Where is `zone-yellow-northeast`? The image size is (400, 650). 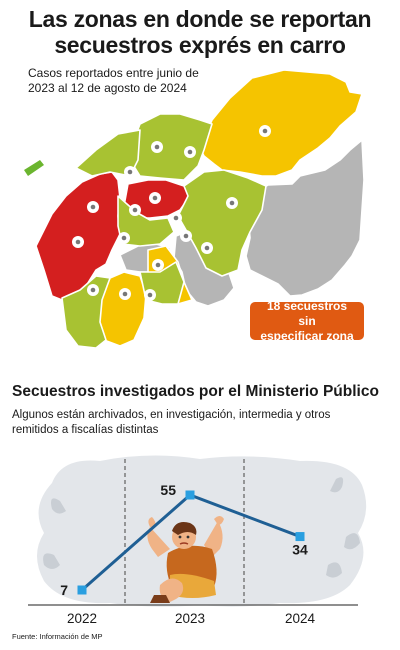
zone-yellow-northeast is located at coordinates (281, 123).